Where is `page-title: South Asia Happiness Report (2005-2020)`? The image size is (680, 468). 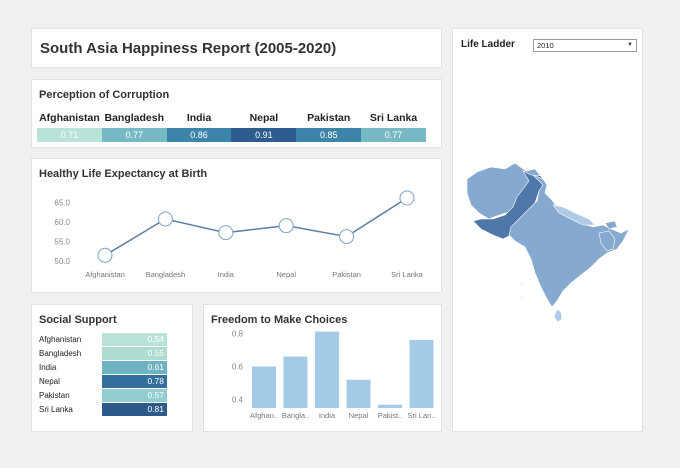 page-title: South Asia Happiness Report (2005-2020) is located at coordinates (188, 48).